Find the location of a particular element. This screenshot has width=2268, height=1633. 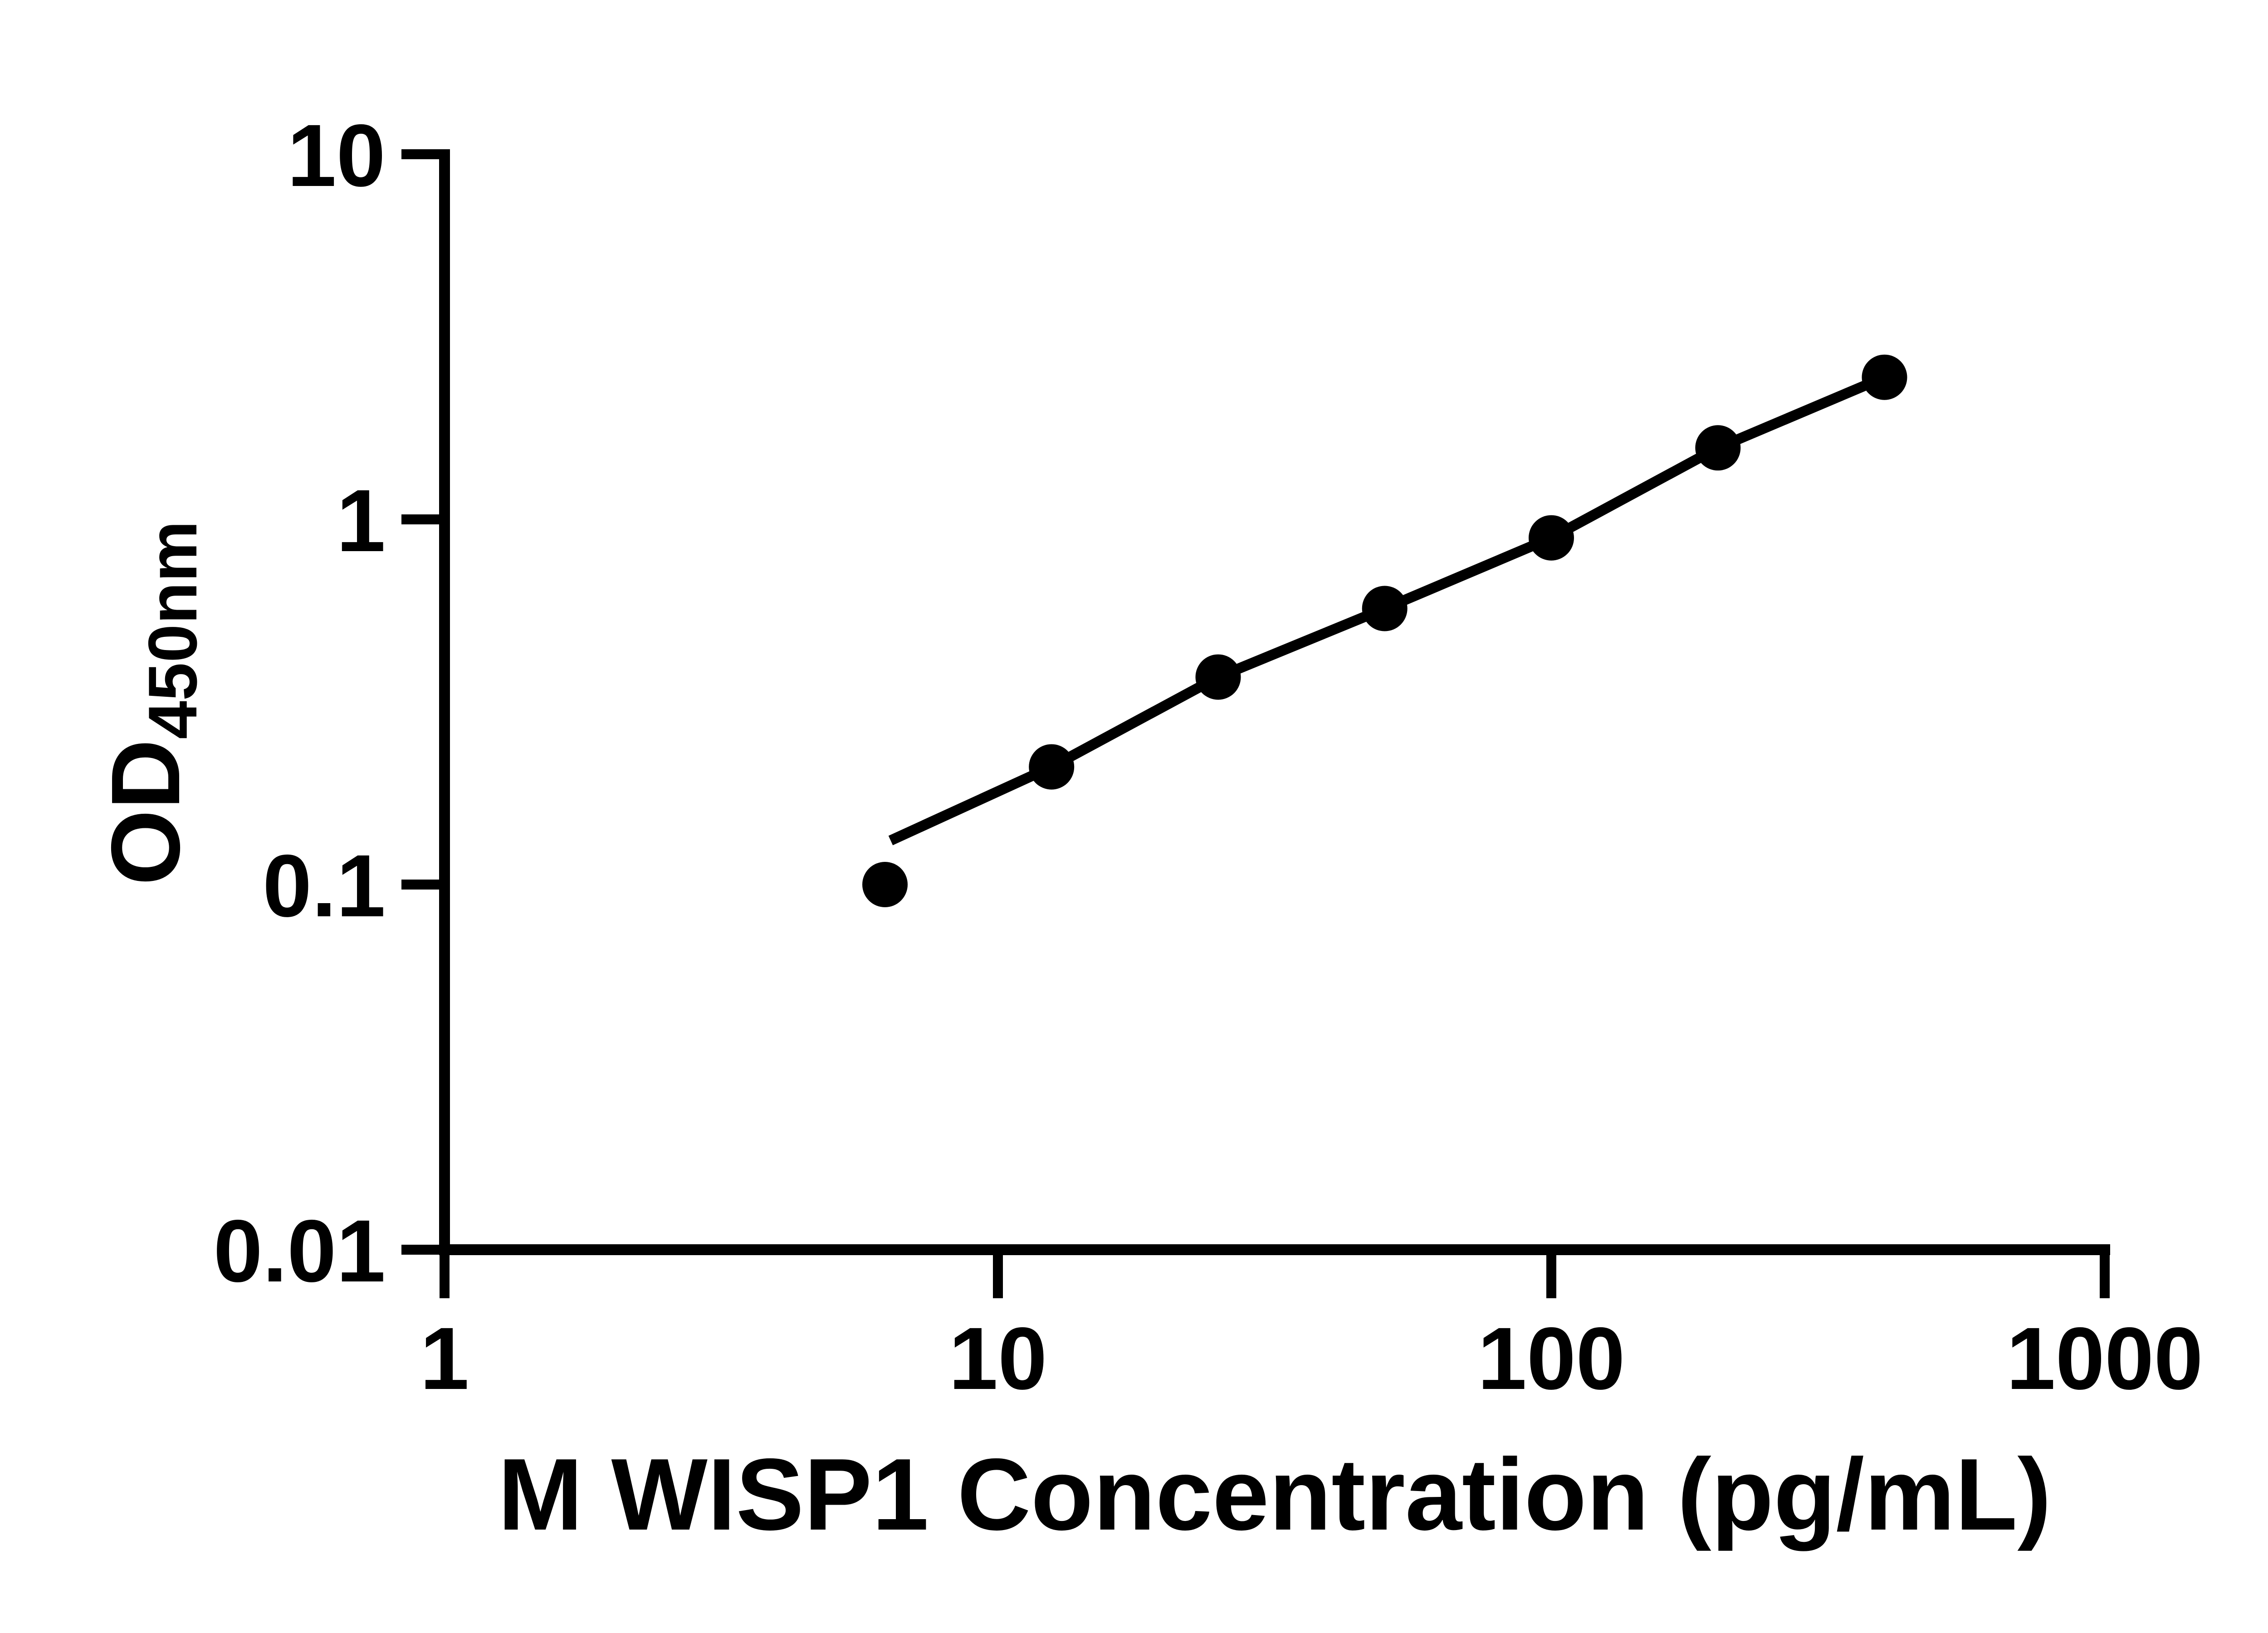

x-axis-tick-labels: 1 10 100 1000 is located at coordinates (1312, 1358).